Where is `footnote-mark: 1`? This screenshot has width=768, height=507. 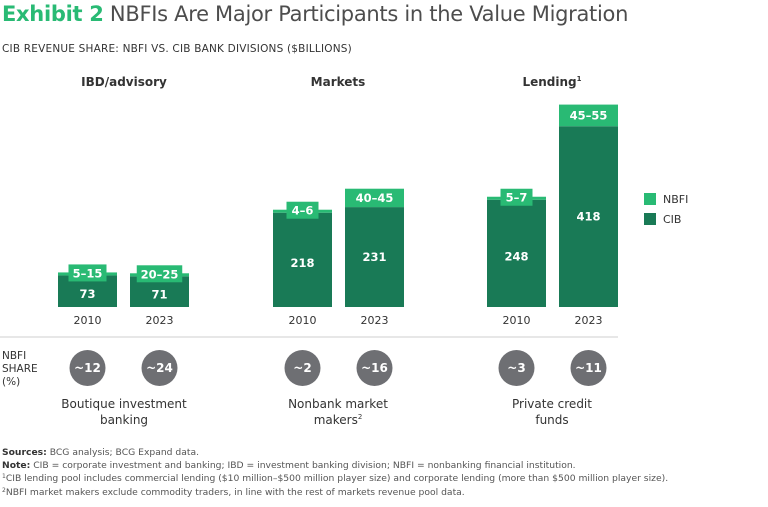 footnote-mark: 1 is located at coordinates (579, 79).